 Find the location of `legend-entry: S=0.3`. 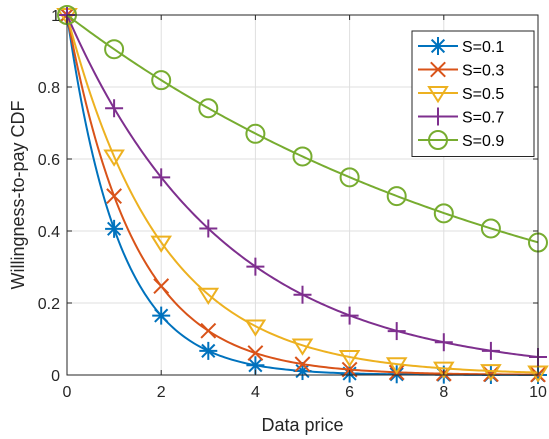

legend-entry: S=0.3 is located at coordinates (461, 70).